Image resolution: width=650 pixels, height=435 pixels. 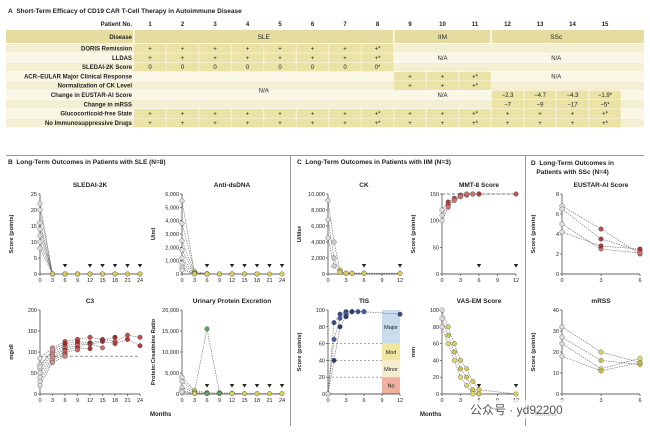 I want to click on x-tick-label: 9, so click(x=219, y=281).